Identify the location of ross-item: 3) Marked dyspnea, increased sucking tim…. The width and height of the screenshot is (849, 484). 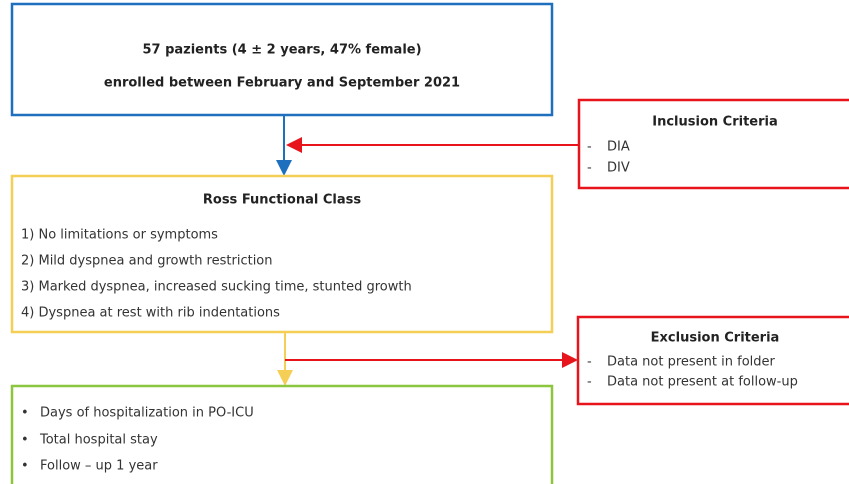
(216, 287).